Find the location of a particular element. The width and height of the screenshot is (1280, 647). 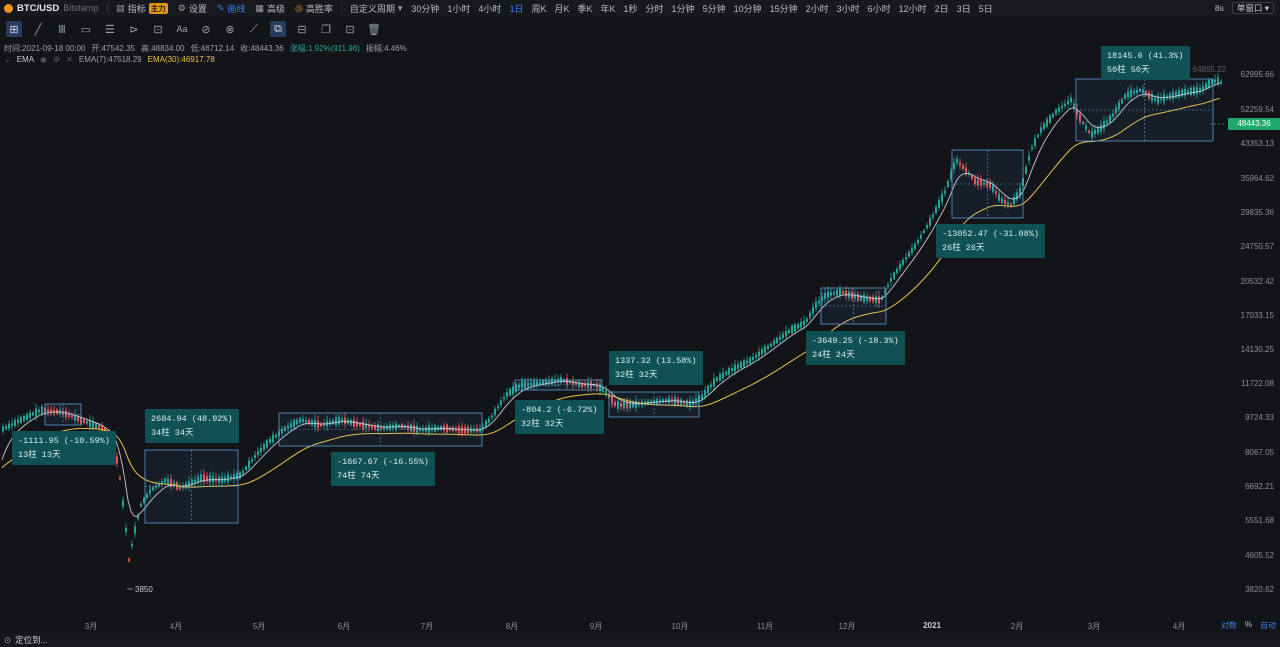

settings-icon: ⚙ is located at coordinates (57, 59).